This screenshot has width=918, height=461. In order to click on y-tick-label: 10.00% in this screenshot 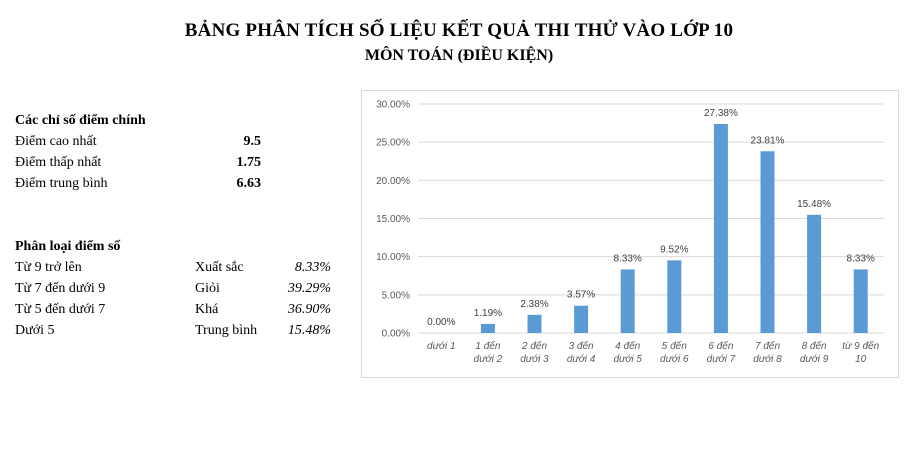, I will do `click(393, 257)`.